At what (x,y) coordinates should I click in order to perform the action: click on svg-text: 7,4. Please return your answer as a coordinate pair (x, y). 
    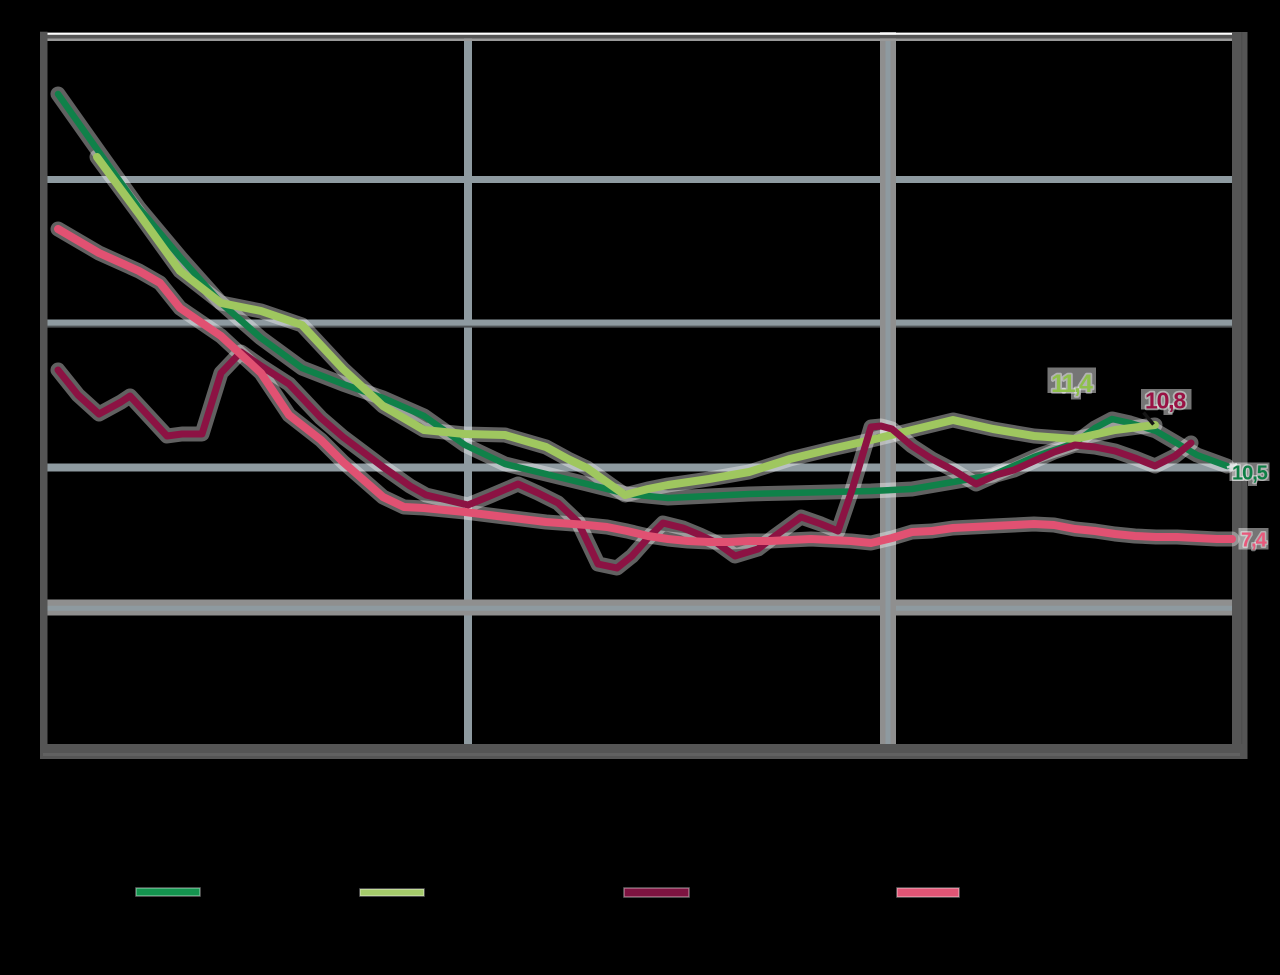
    Looking at the image, I should click on (1254, 541).